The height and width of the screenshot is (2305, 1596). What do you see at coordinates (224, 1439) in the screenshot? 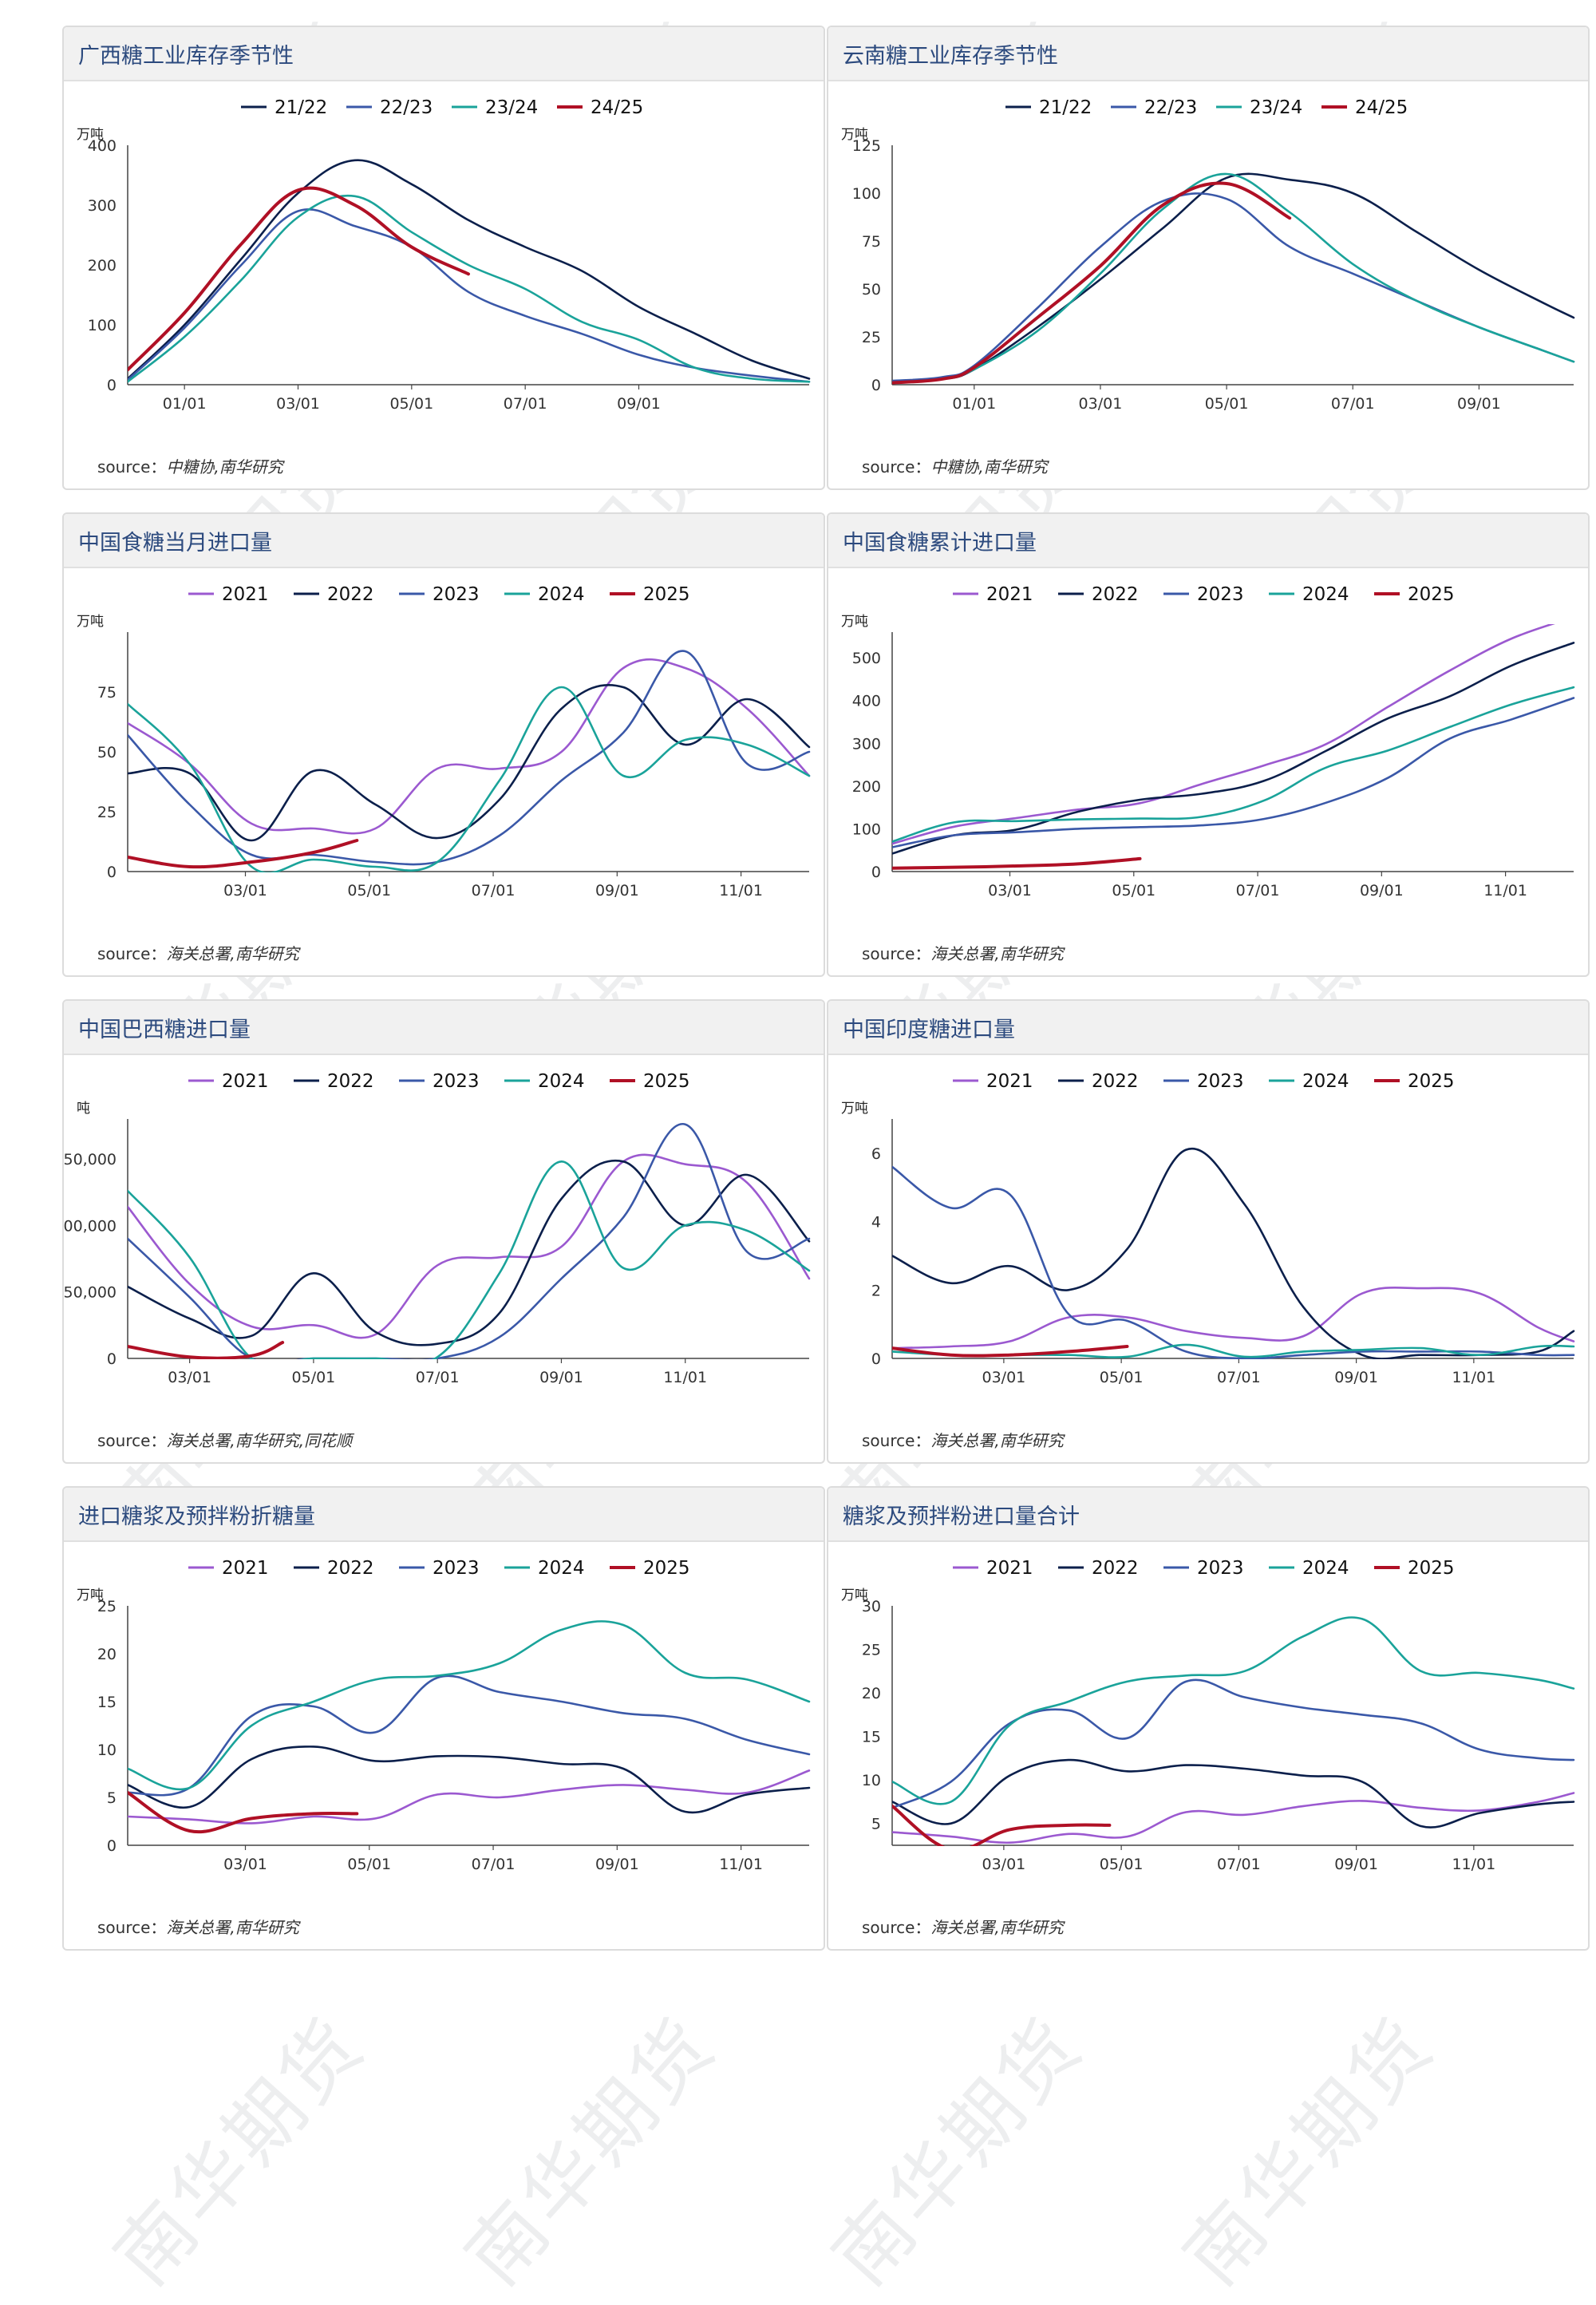
I see `source-note: source：海关总署,南华研究,同花顺` at bounding box center [224, 1439].